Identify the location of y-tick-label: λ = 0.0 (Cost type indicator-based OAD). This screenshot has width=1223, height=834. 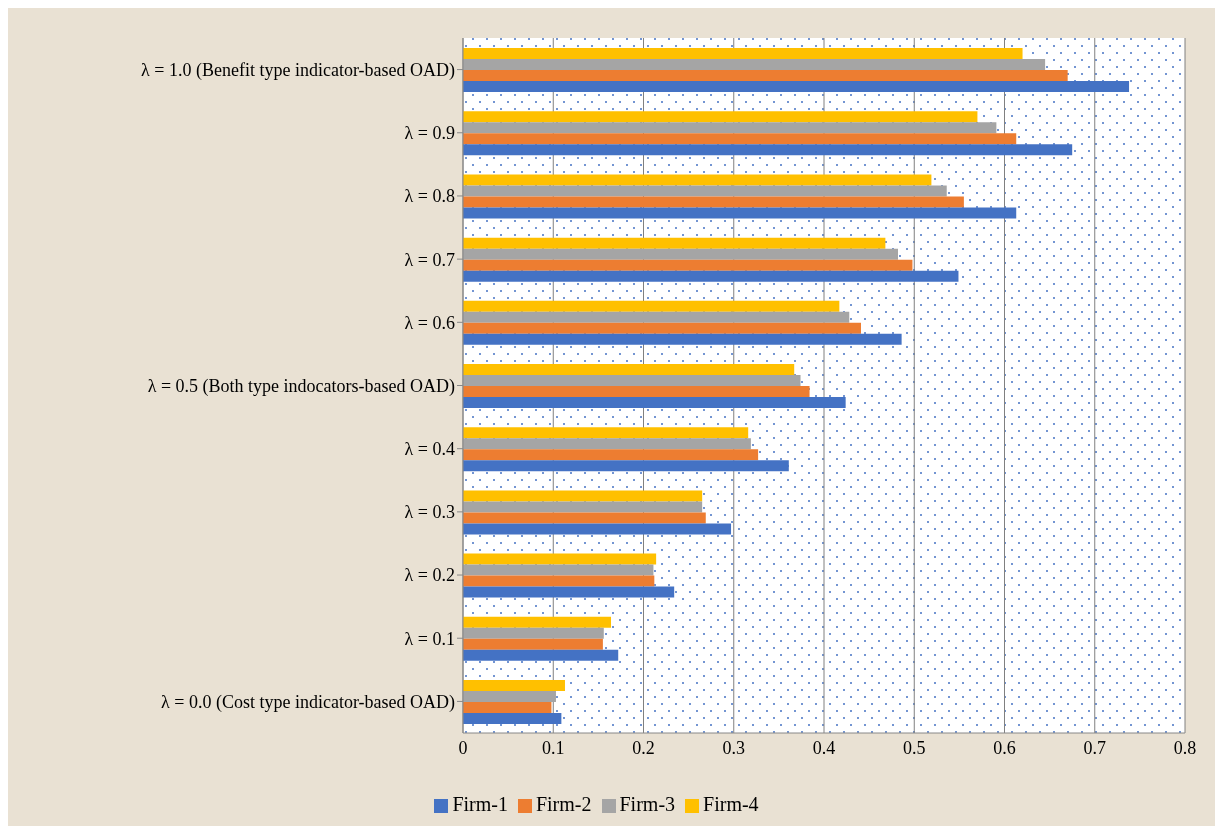
(308, 702).